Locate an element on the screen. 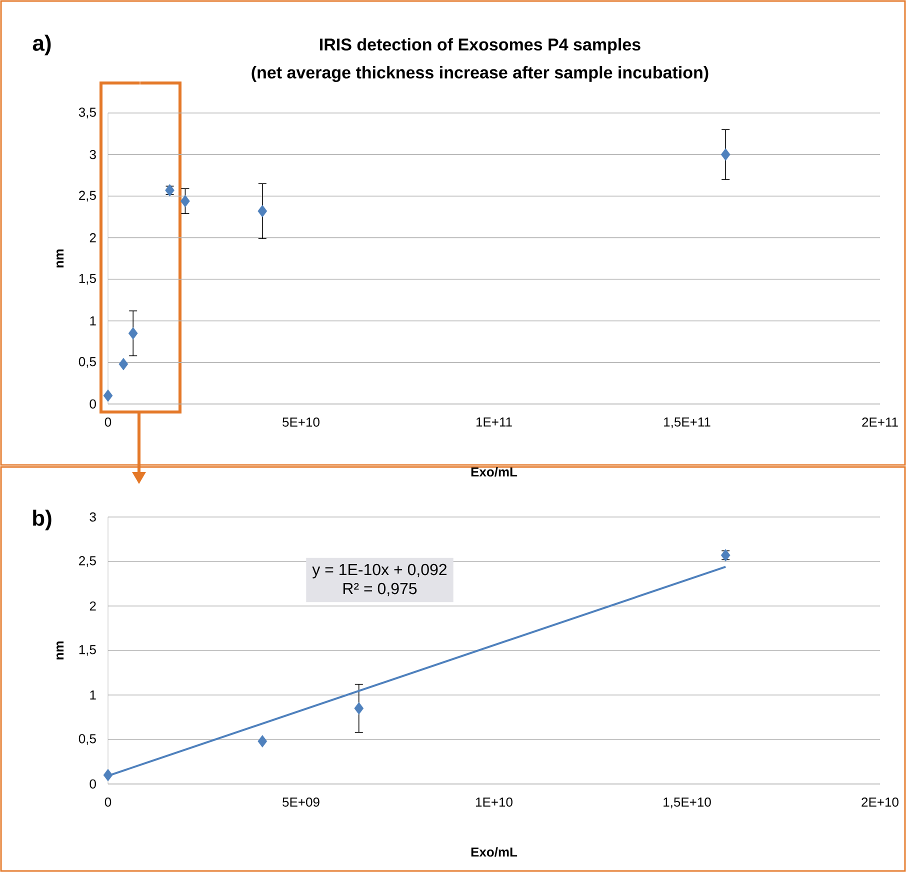 Image resolution: width=906 pixels, height=872 pixels. chart-subtitle: (net average thickness increase after sample incubation) is located at coordinates (480, 74).